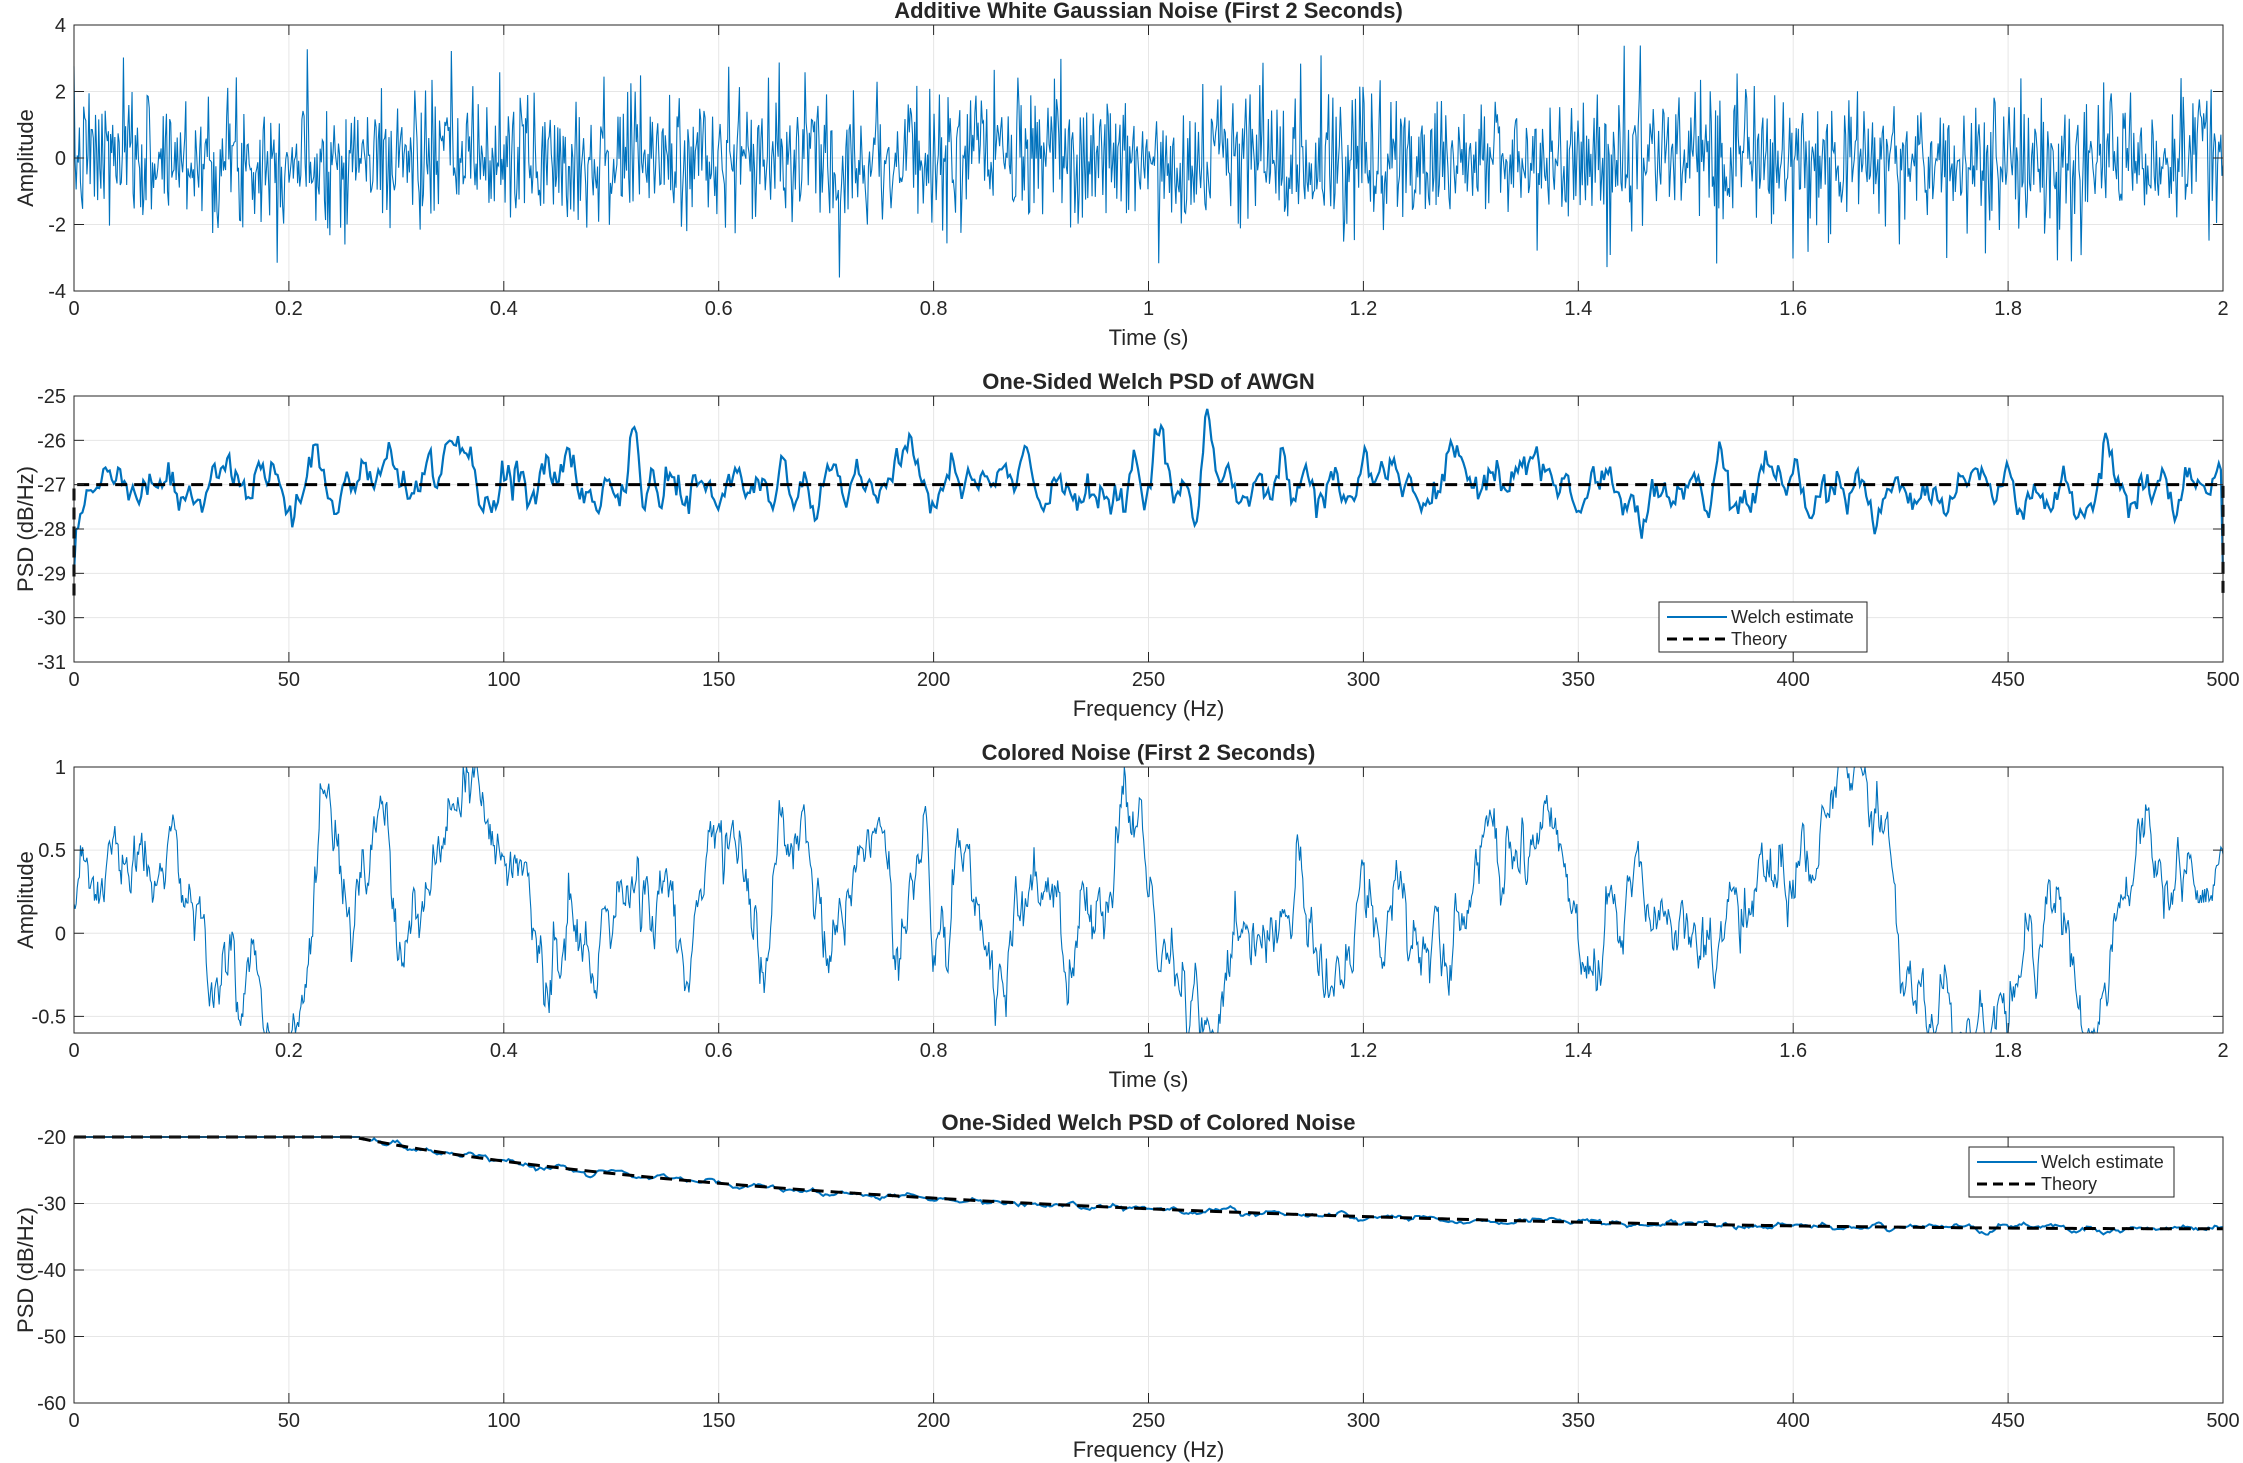 The width and height of the screenshot is (2243, 1463). I want to click on y-tick-label: -27, so click(51, 486).